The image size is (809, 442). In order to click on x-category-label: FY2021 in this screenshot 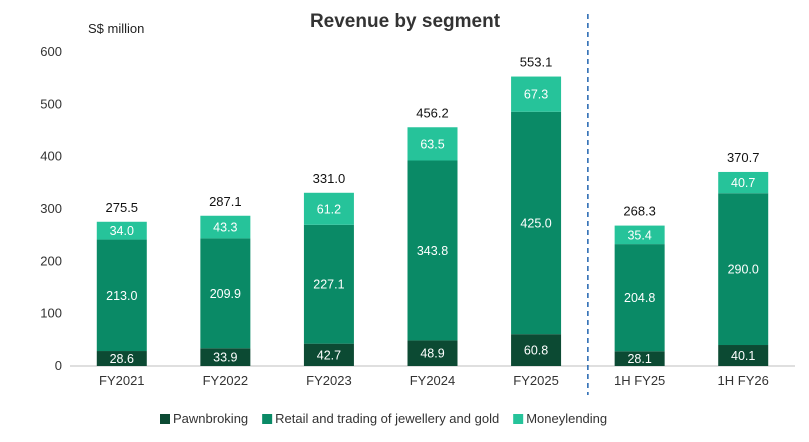, I will do `click(122, 380)`.